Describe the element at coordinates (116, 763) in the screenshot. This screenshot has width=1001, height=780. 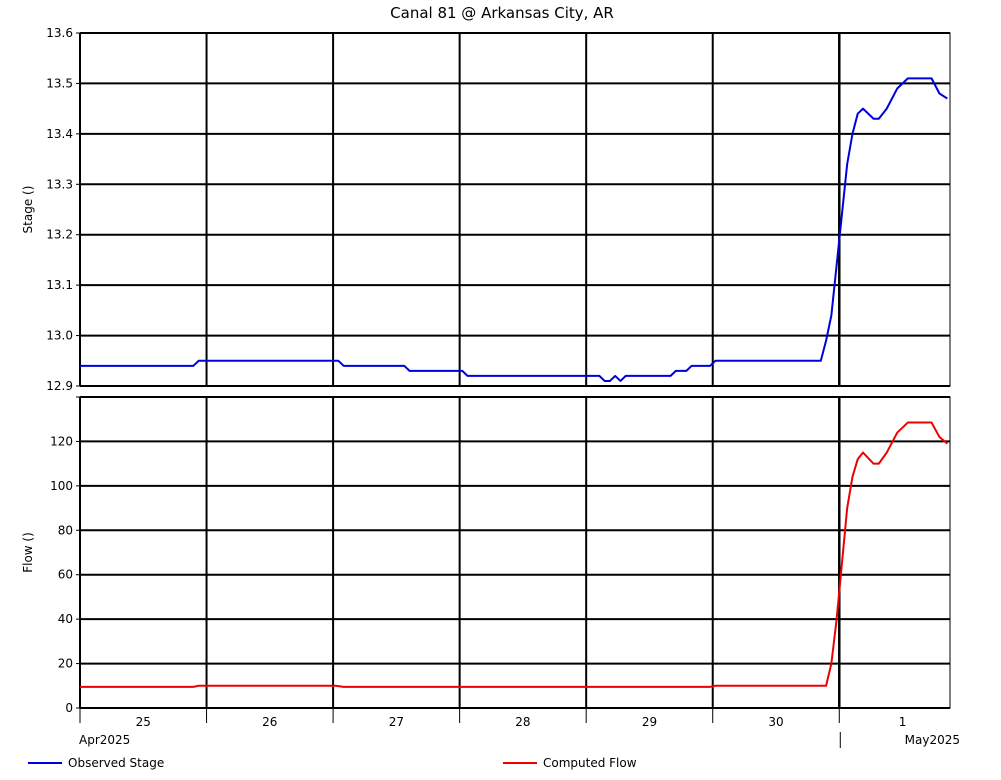
I see `legend-label: Observed Stage` at that location.